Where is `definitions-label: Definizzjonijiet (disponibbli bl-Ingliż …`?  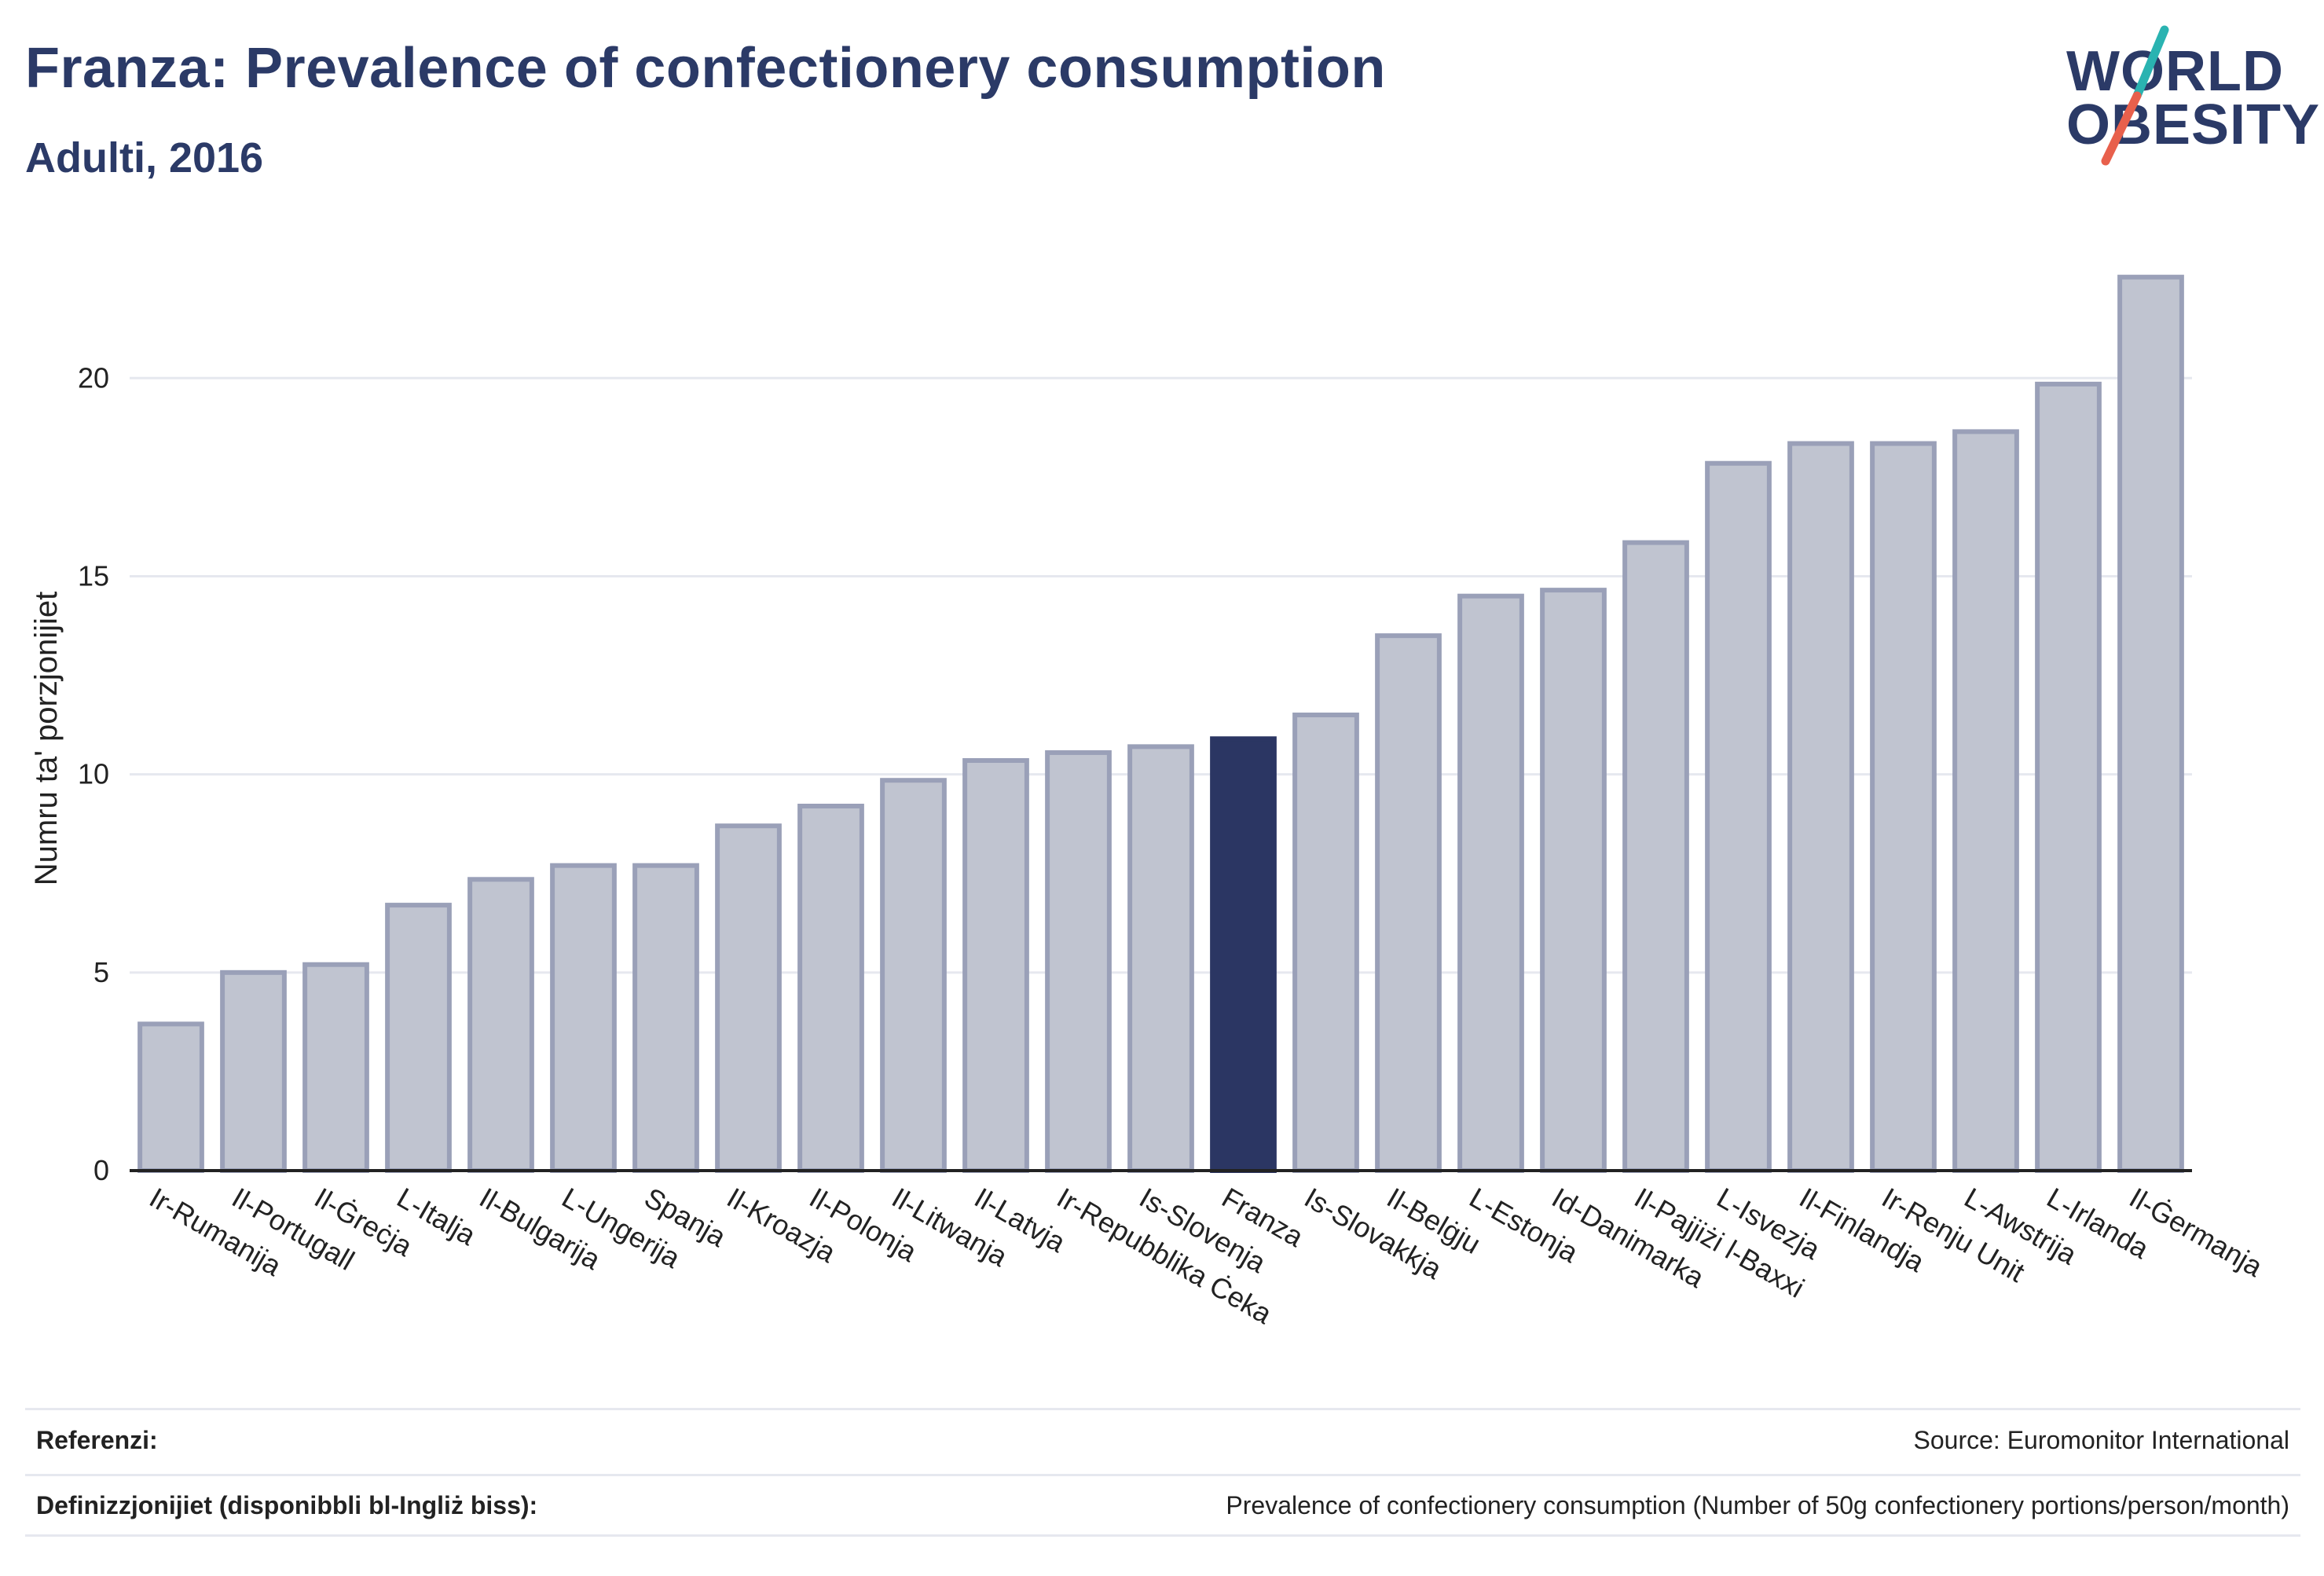
definitions-label: Definizzjonijiet (disponibbli bl-Ingliż … is located at coordinates (287, 1504).